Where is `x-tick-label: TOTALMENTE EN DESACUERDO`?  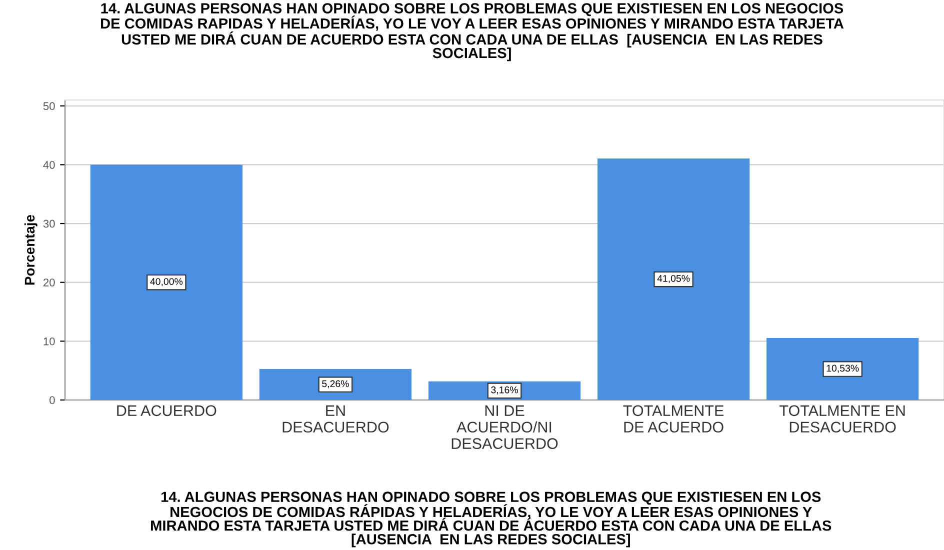 x-tick-label: TOTALMENTE EN DESACUERDO is located at coordinates (842, 419).